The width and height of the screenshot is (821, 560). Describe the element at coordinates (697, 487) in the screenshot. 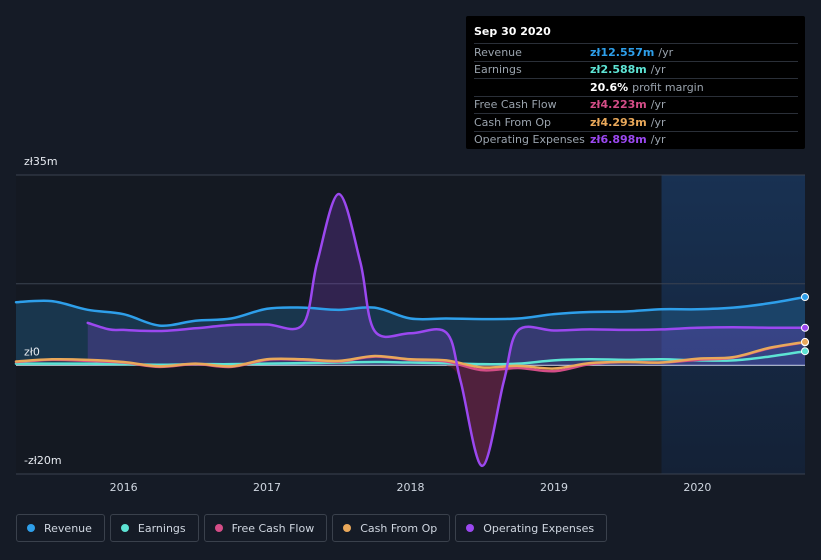

I see `x-tick-label: 2020` at that location.